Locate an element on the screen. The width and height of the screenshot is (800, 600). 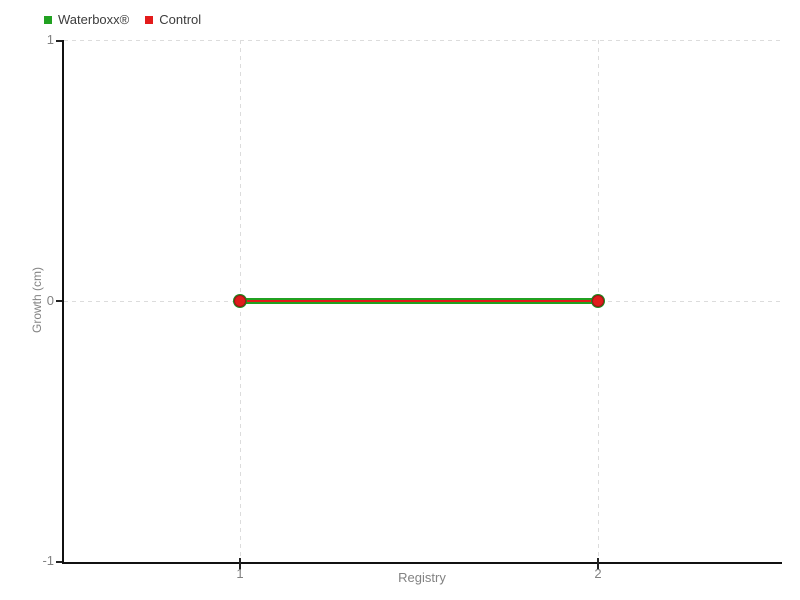
legend-swatch-control is located at coordinates (149, 19).